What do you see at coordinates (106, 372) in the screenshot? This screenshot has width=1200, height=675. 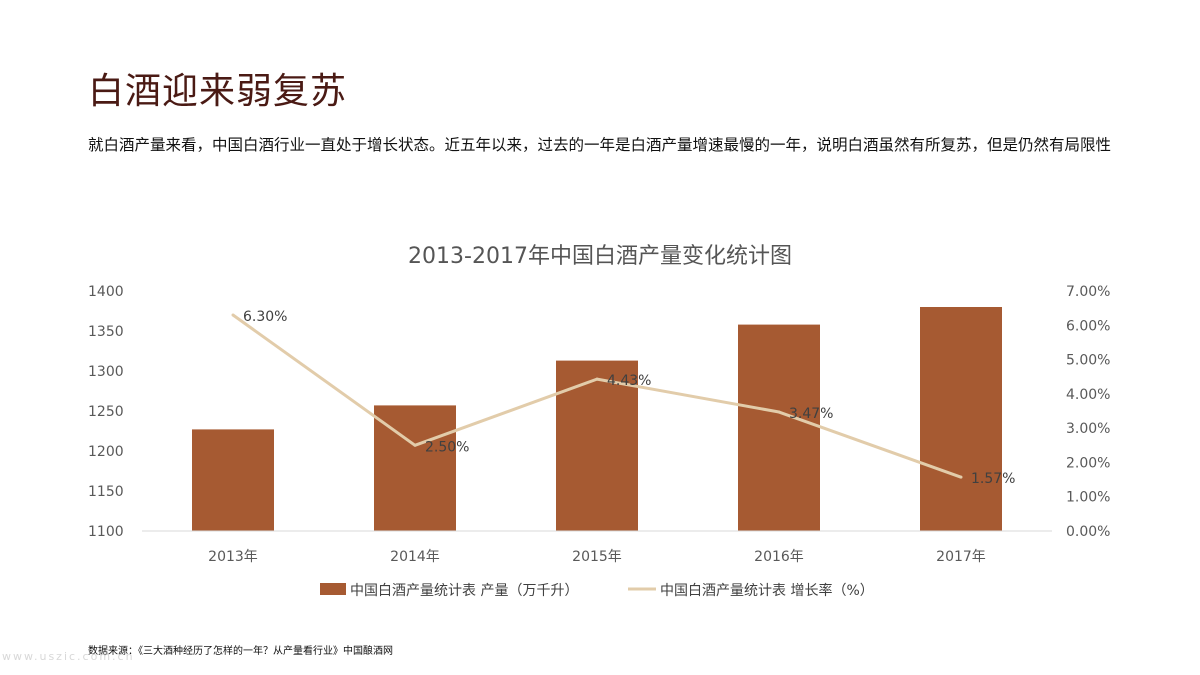 I see `y-left-tick-label: 1300` at bounding box center [106, 372].